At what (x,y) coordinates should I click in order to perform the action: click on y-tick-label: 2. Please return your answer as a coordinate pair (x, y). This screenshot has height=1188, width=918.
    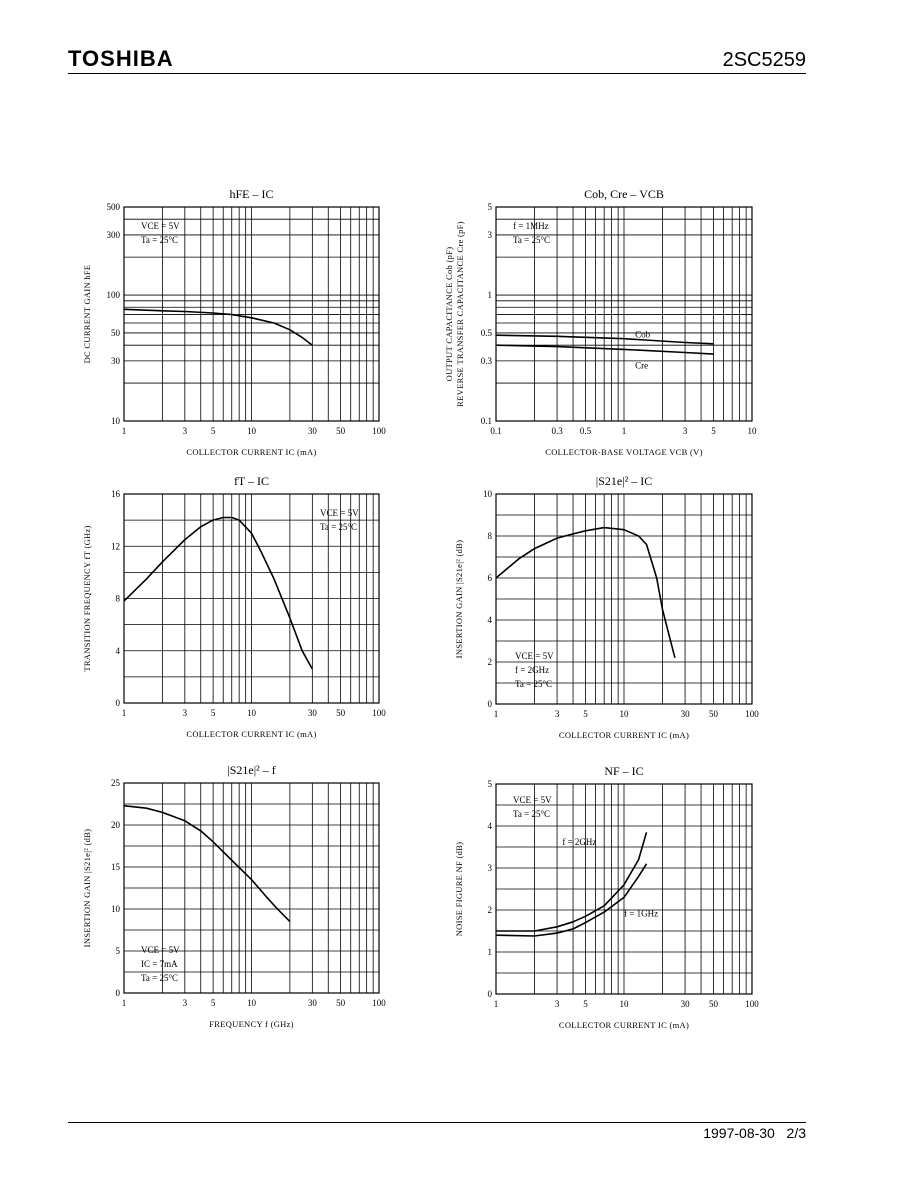
    Looking at the image, I should click on (490, 910).